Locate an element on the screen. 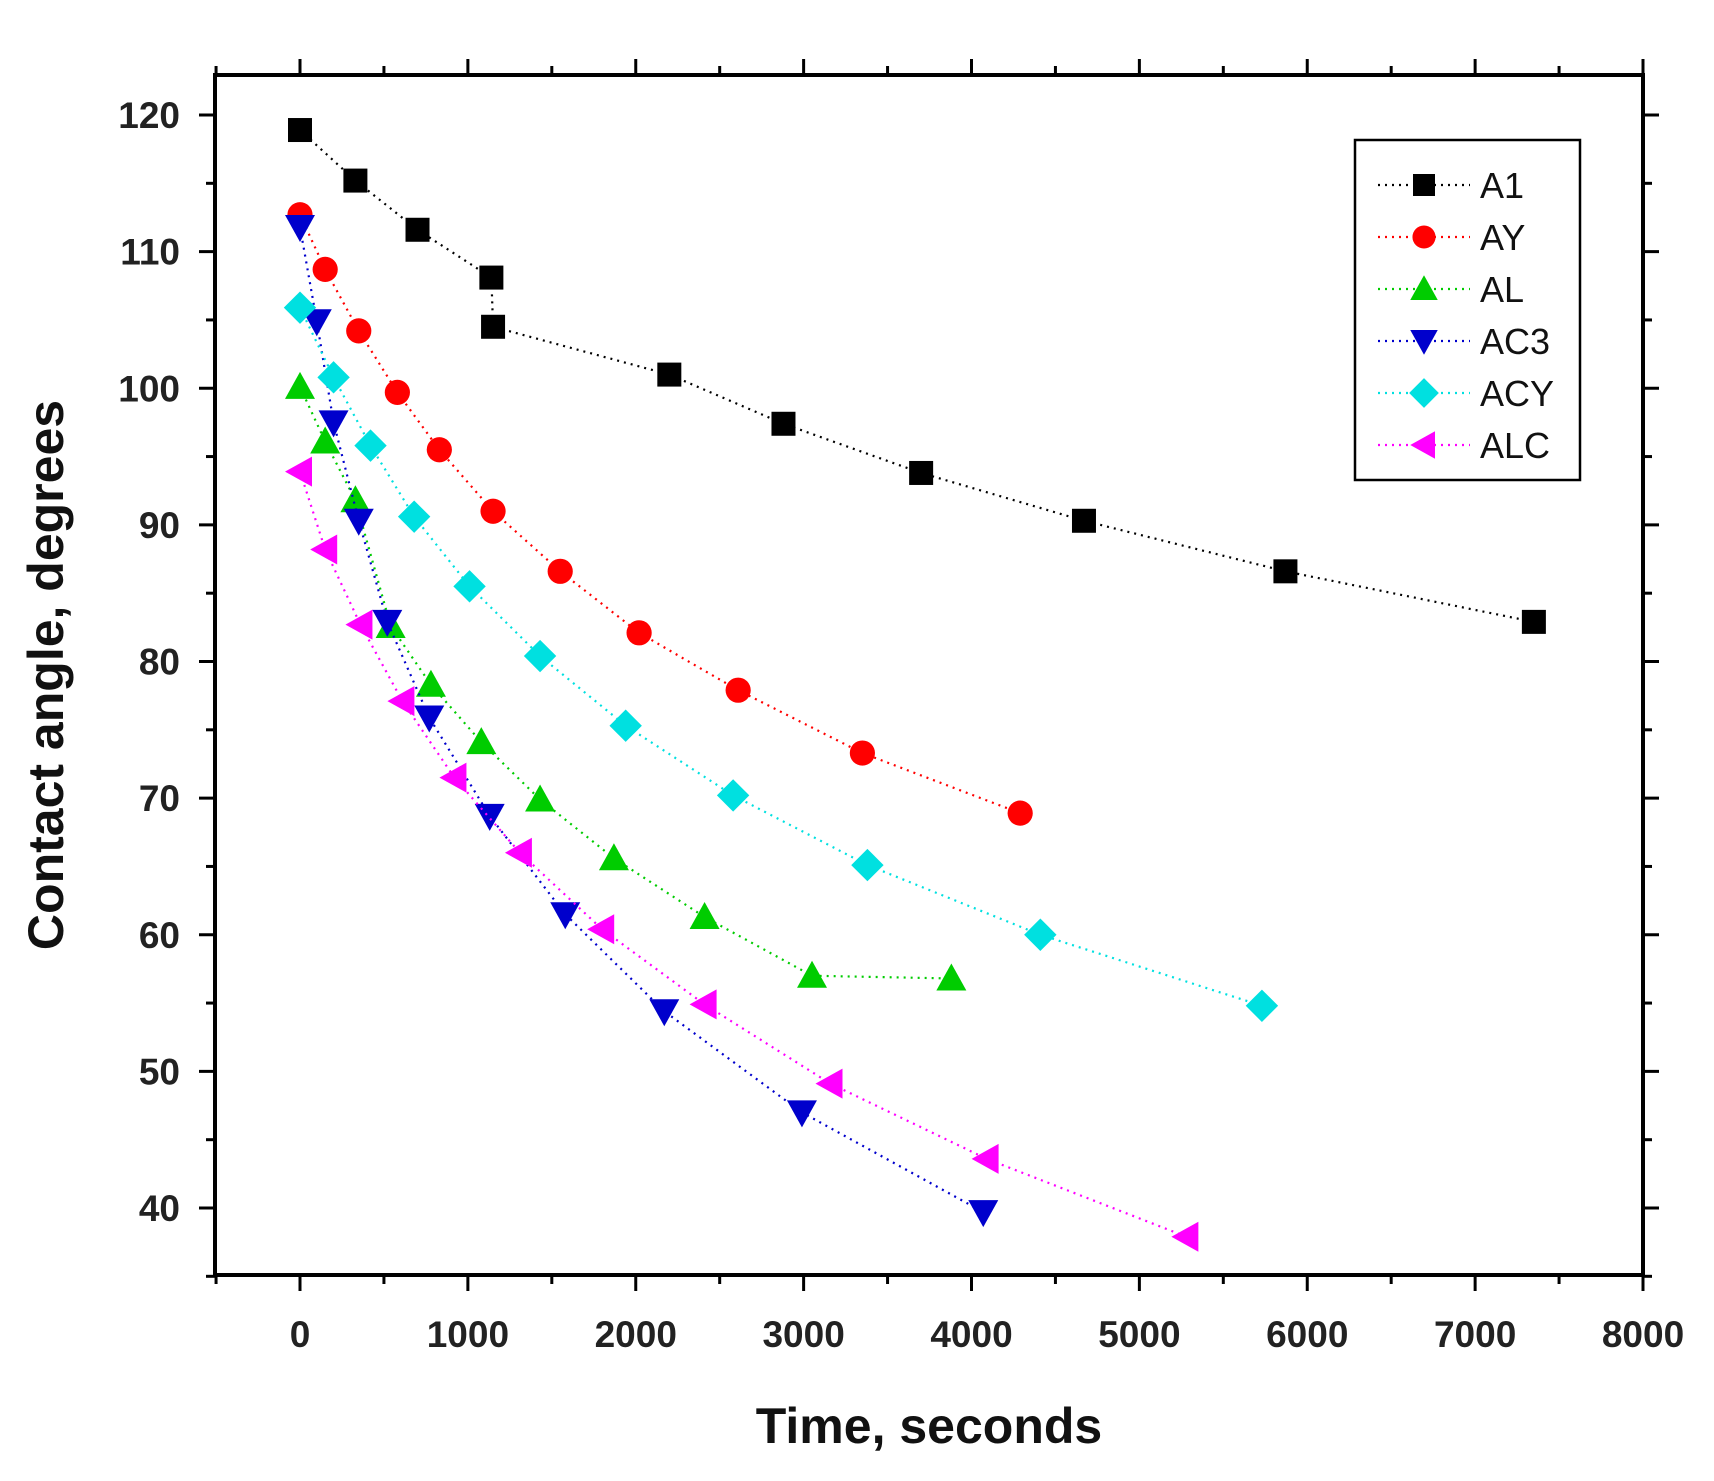 This screenshot has height=1481, width=1714. y-tick-label: 60 is located at coordinates (159, 935).